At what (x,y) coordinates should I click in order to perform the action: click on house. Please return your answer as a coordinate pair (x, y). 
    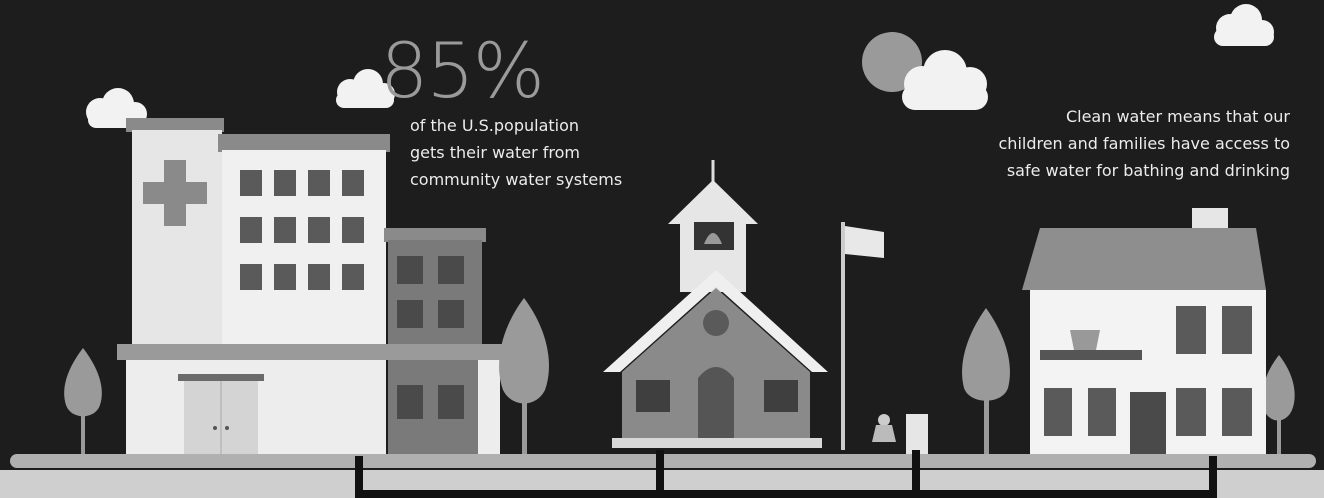
    Looking at the image, I should click on (1144, 331).